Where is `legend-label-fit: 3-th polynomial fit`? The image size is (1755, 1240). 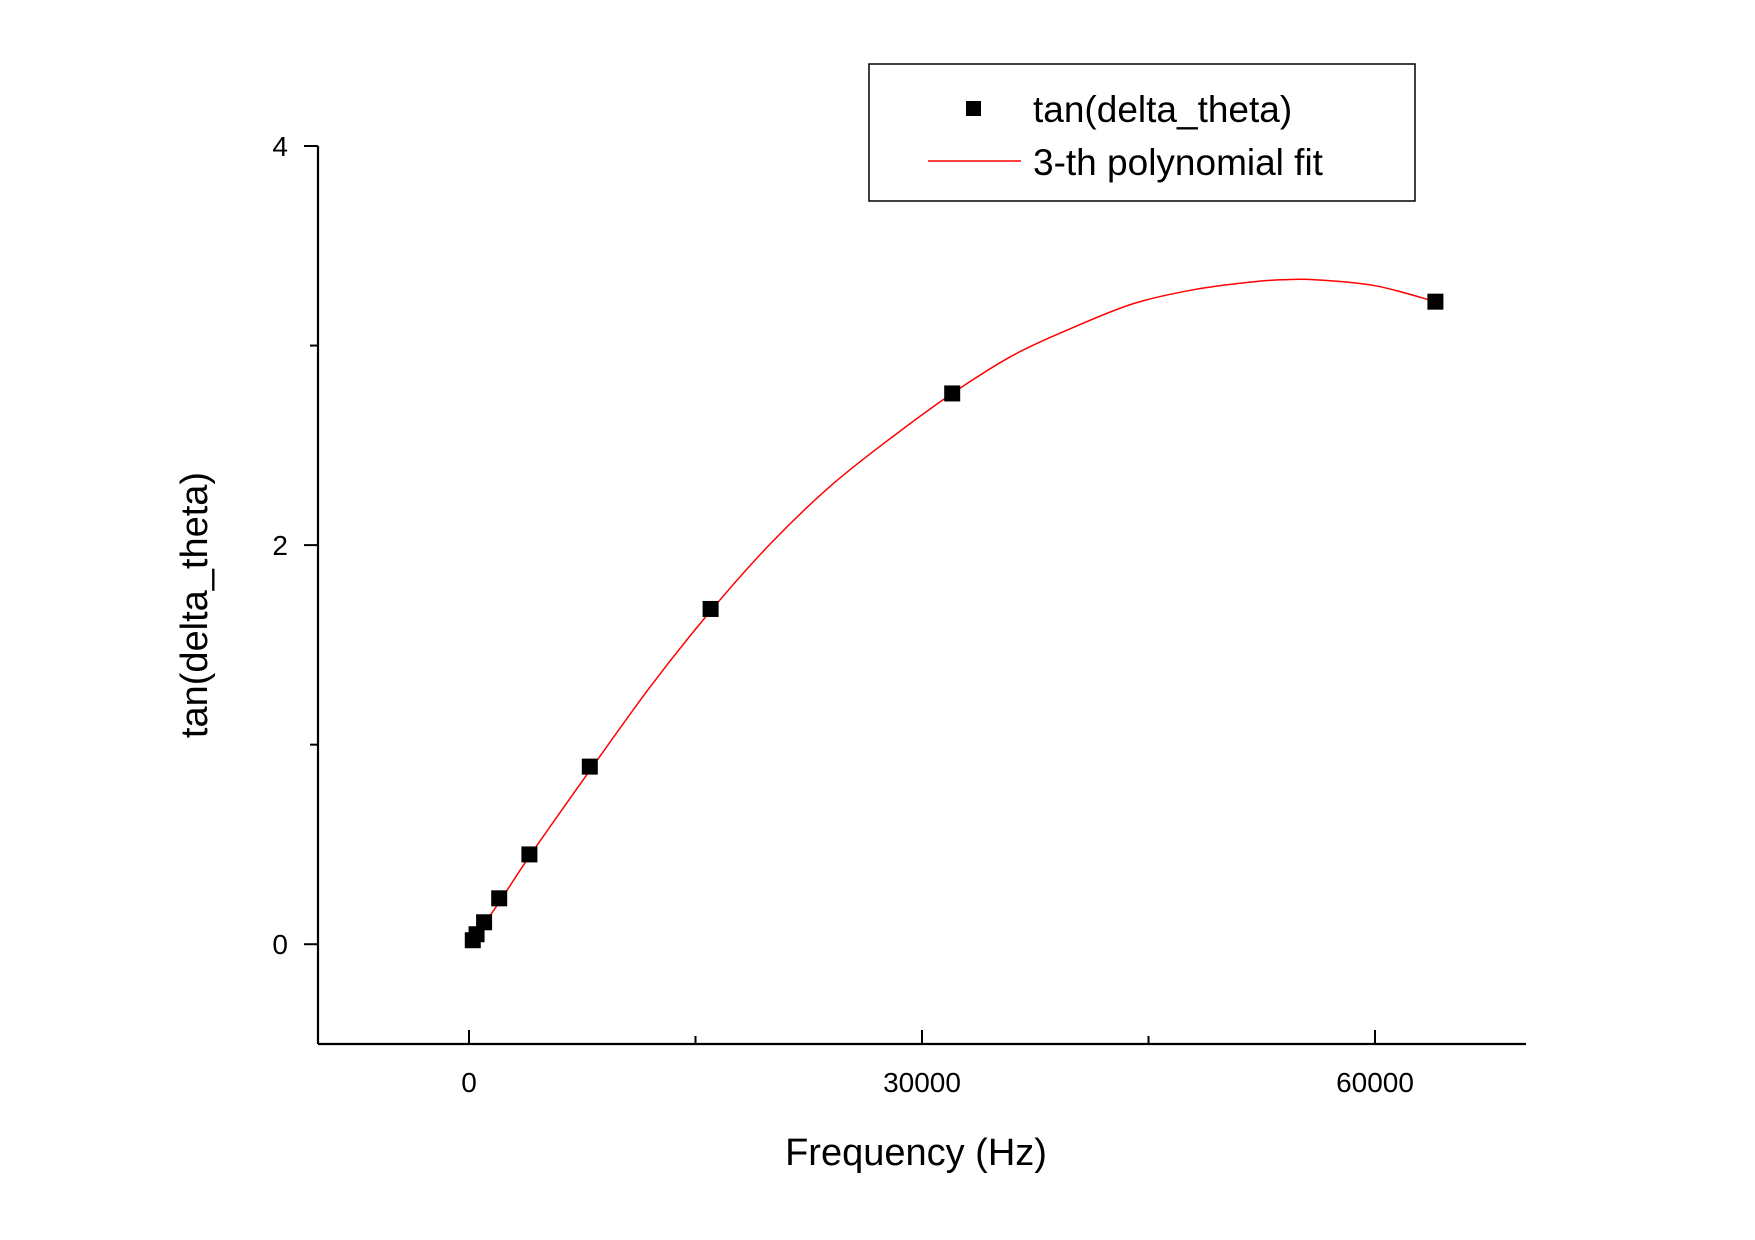
legend-label-fit: 3-th polynomial fit is located at coordinates (1178, 162).